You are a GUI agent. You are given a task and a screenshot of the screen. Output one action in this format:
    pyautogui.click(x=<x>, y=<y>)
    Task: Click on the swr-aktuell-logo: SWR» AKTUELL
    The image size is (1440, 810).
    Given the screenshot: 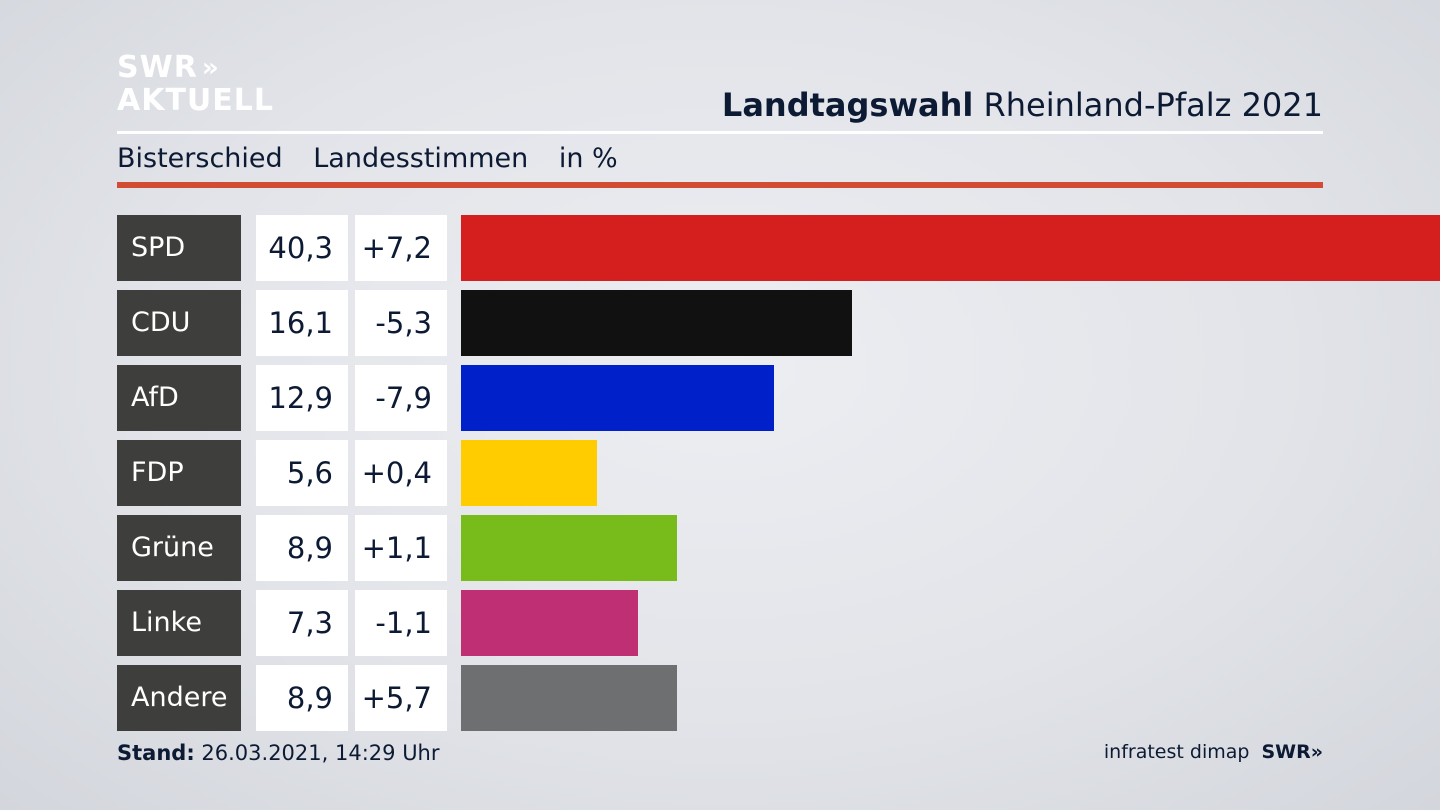 What is the action you would take?
    pyautogui.click(x=195, y=85)
    